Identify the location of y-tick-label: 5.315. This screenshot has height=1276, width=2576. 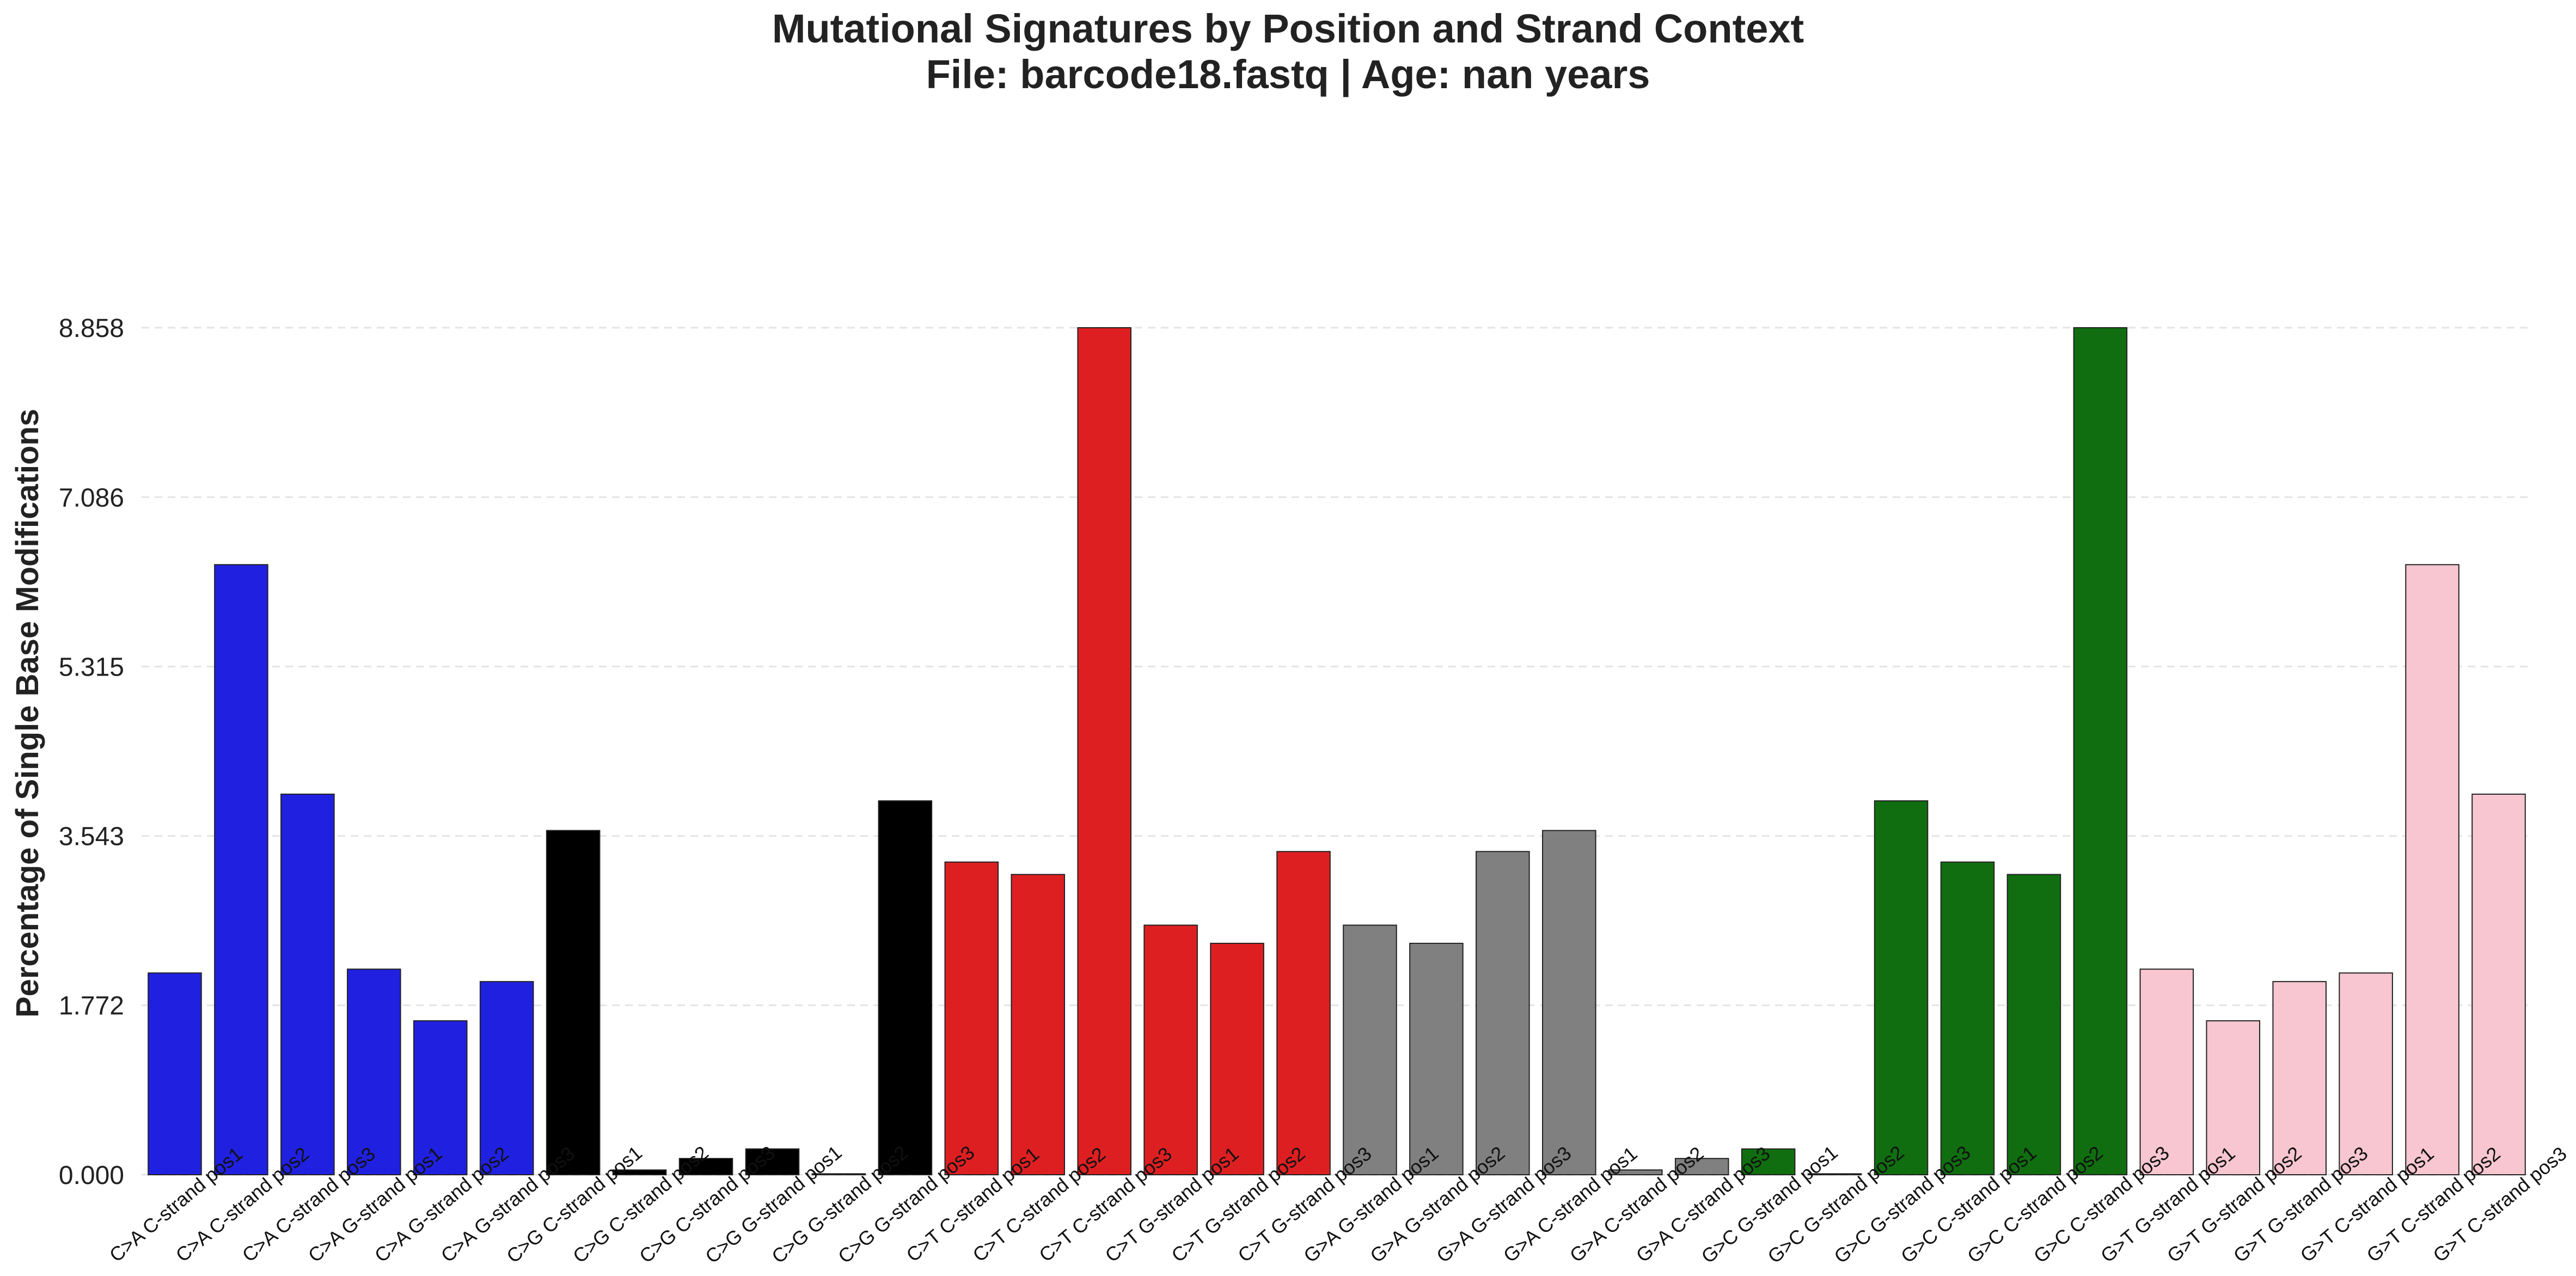
(91, 667).